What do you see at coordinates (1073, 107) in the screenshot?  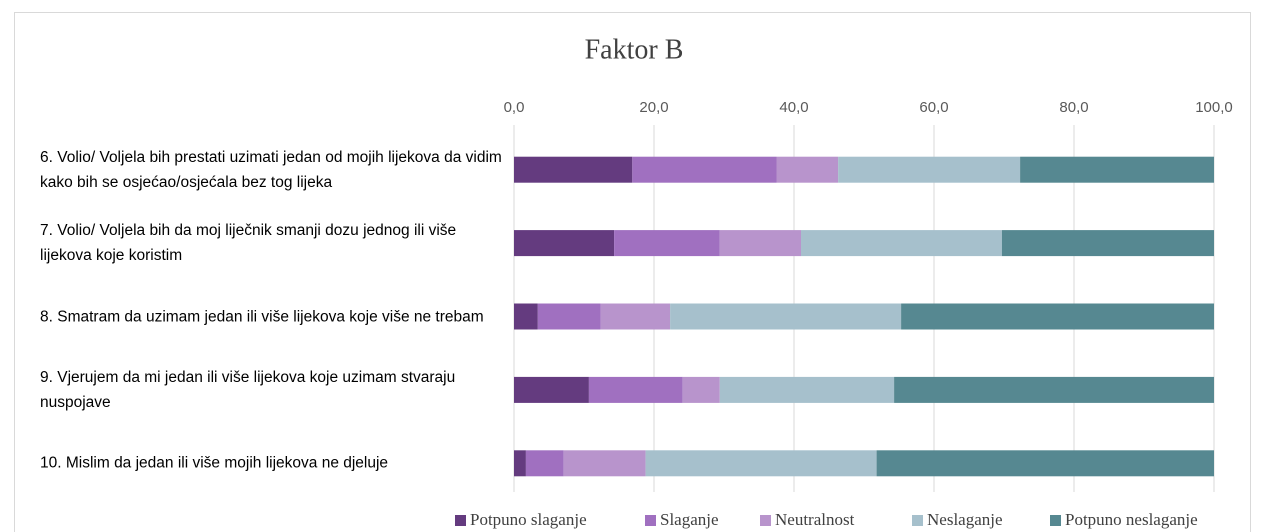 I see `x-tick-label: 80,0` at bounding box center [1073, 107].